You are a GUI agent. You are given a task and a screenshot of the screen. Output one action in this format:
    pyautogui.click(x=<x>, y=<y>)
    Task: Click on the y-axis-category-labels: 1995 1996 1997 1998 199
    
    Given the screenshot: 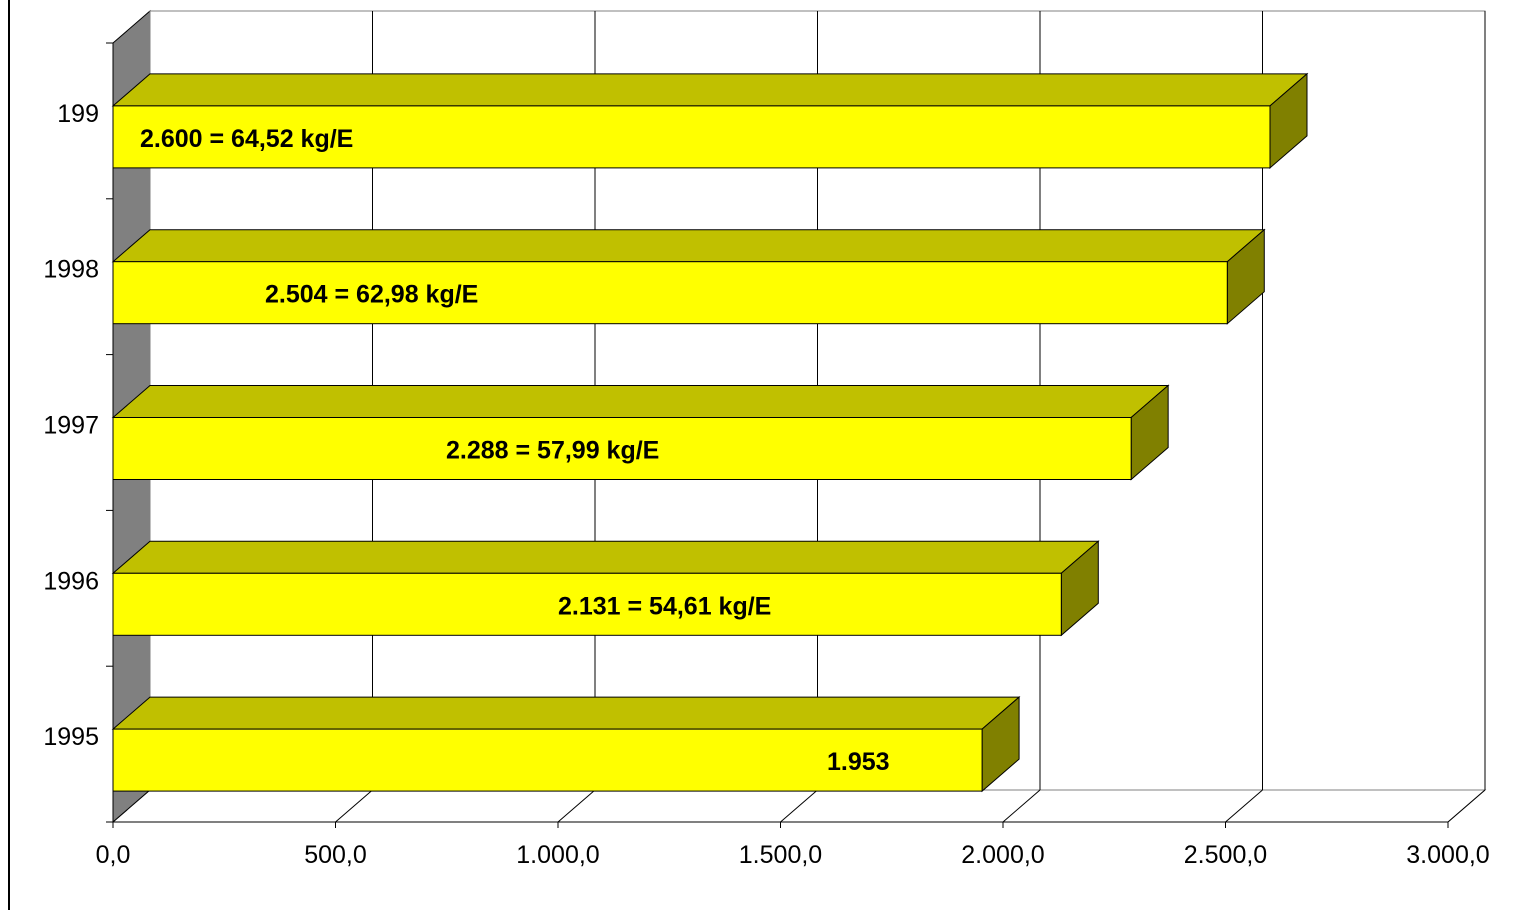 What is the action you would take?
    pyautogui.click(x=71, y=425)
    